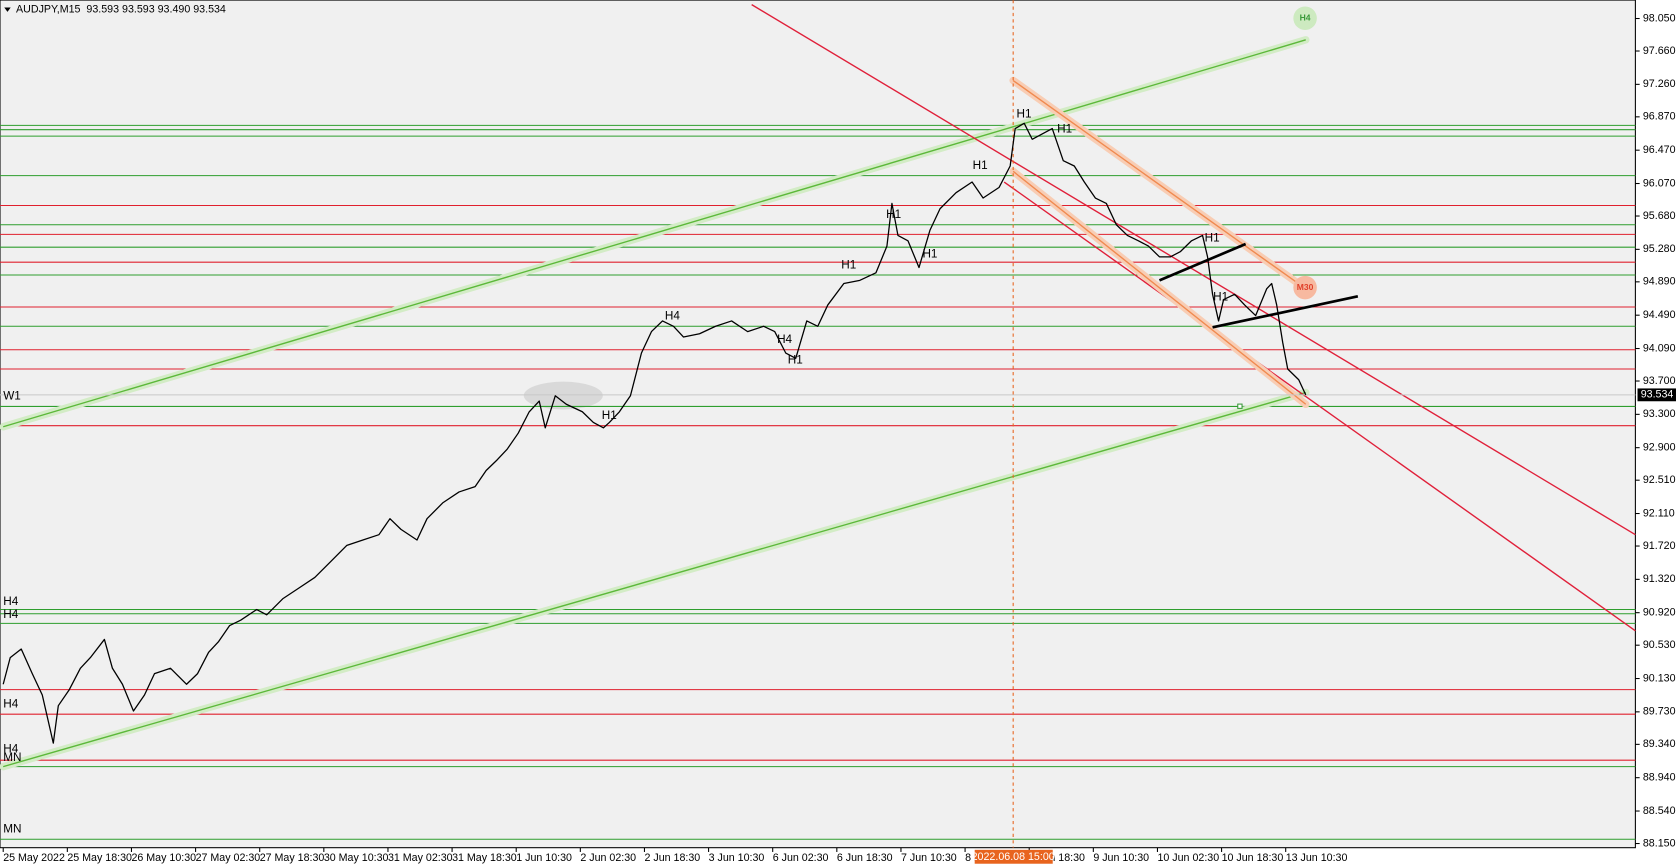 This screenshot has height=867, width=1676. Describe the element at coordinates (1659, 84) in the screenshot. I see `y-tick-label: 97.260` at that location.